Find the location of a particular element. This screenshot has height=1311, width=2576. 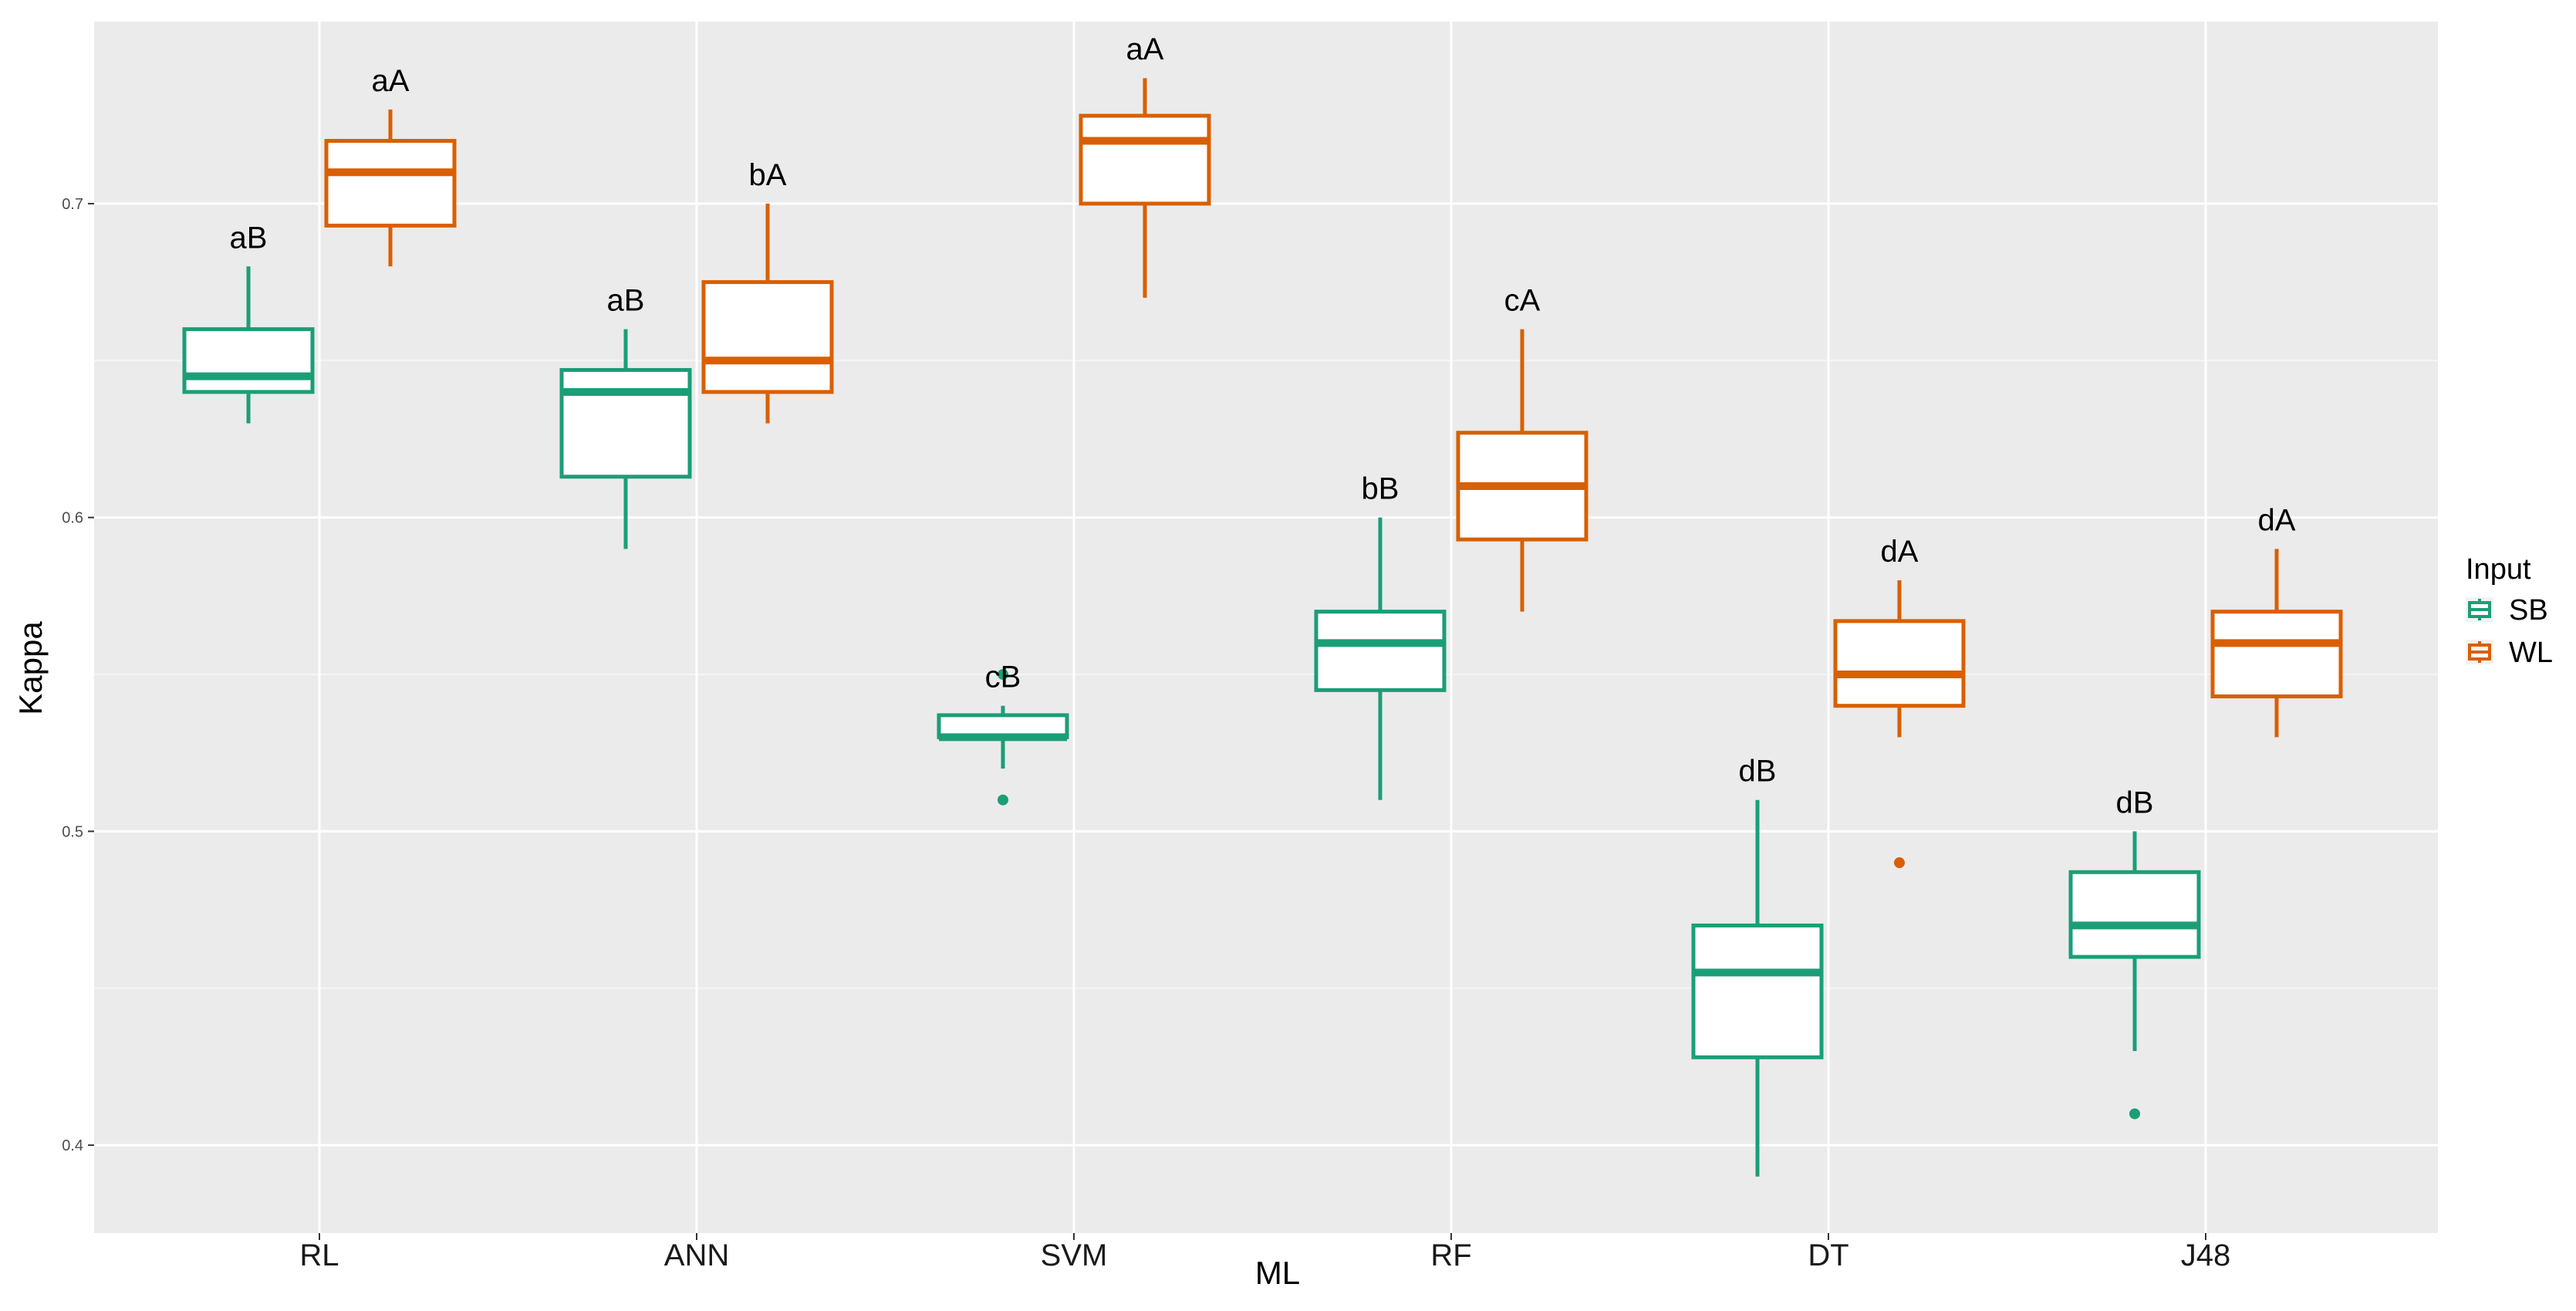

legend: Input SB WL is located at coordinates (2509, 611).